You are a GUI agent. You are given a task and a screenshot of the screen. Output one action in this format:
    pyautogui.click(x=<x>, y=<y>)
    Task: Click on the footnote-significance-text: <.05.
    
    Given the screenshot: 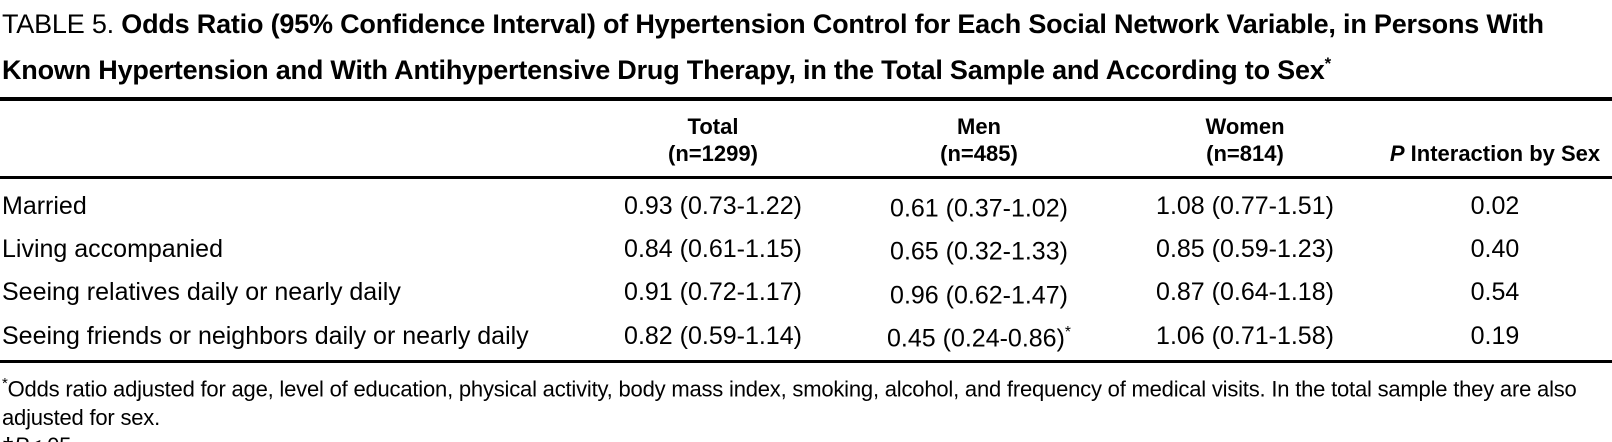 What is the action you would take?
    pyautogui.click(x=53, y=437)
    